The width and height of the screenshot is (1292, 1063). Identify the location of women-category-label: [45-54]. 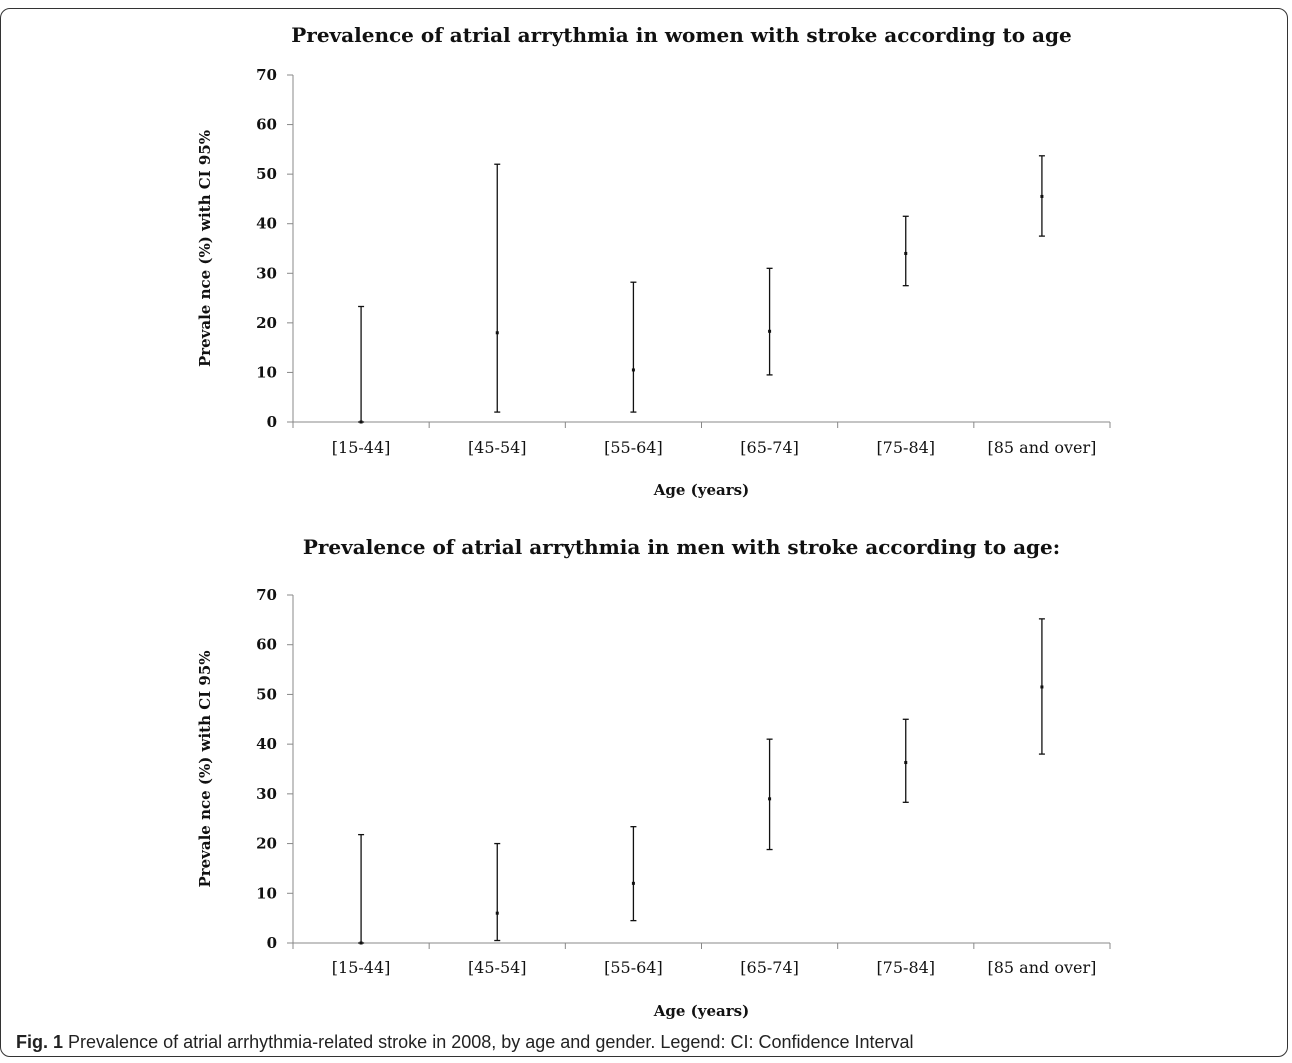
(497, 447).